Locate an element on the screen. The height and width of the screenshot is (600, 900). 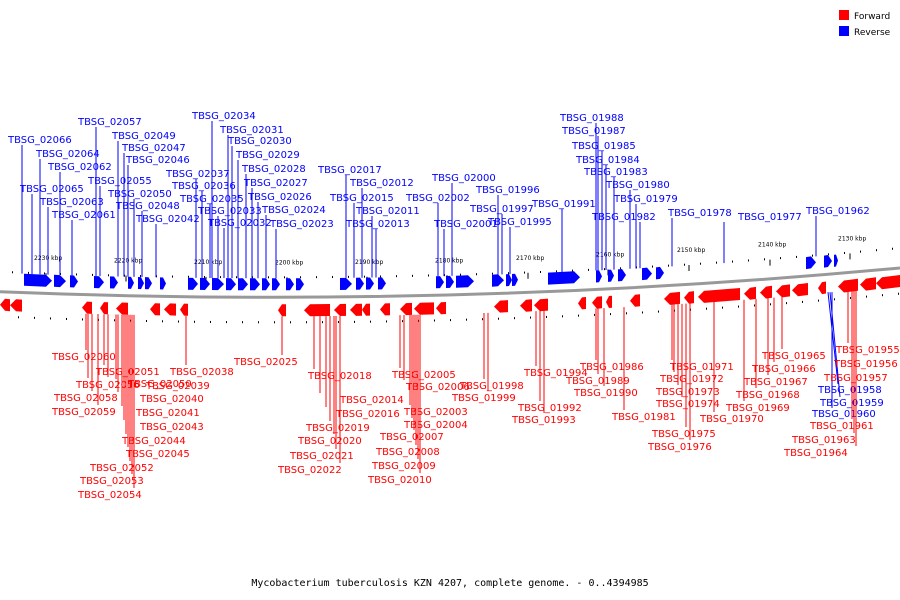
gene-label-forward: TBSG_02004 is located at coordinates (435, 425).